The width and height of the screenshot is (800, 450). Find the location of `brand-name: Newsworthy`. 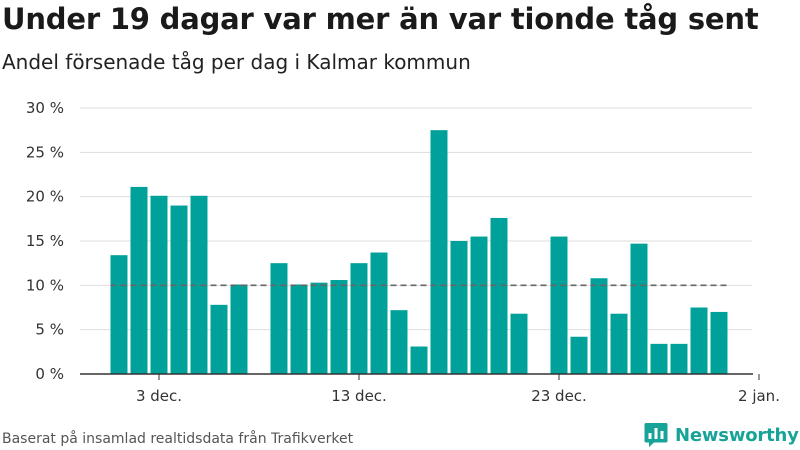

brand-name: Newsworthy is located at coordinates (737, 435).